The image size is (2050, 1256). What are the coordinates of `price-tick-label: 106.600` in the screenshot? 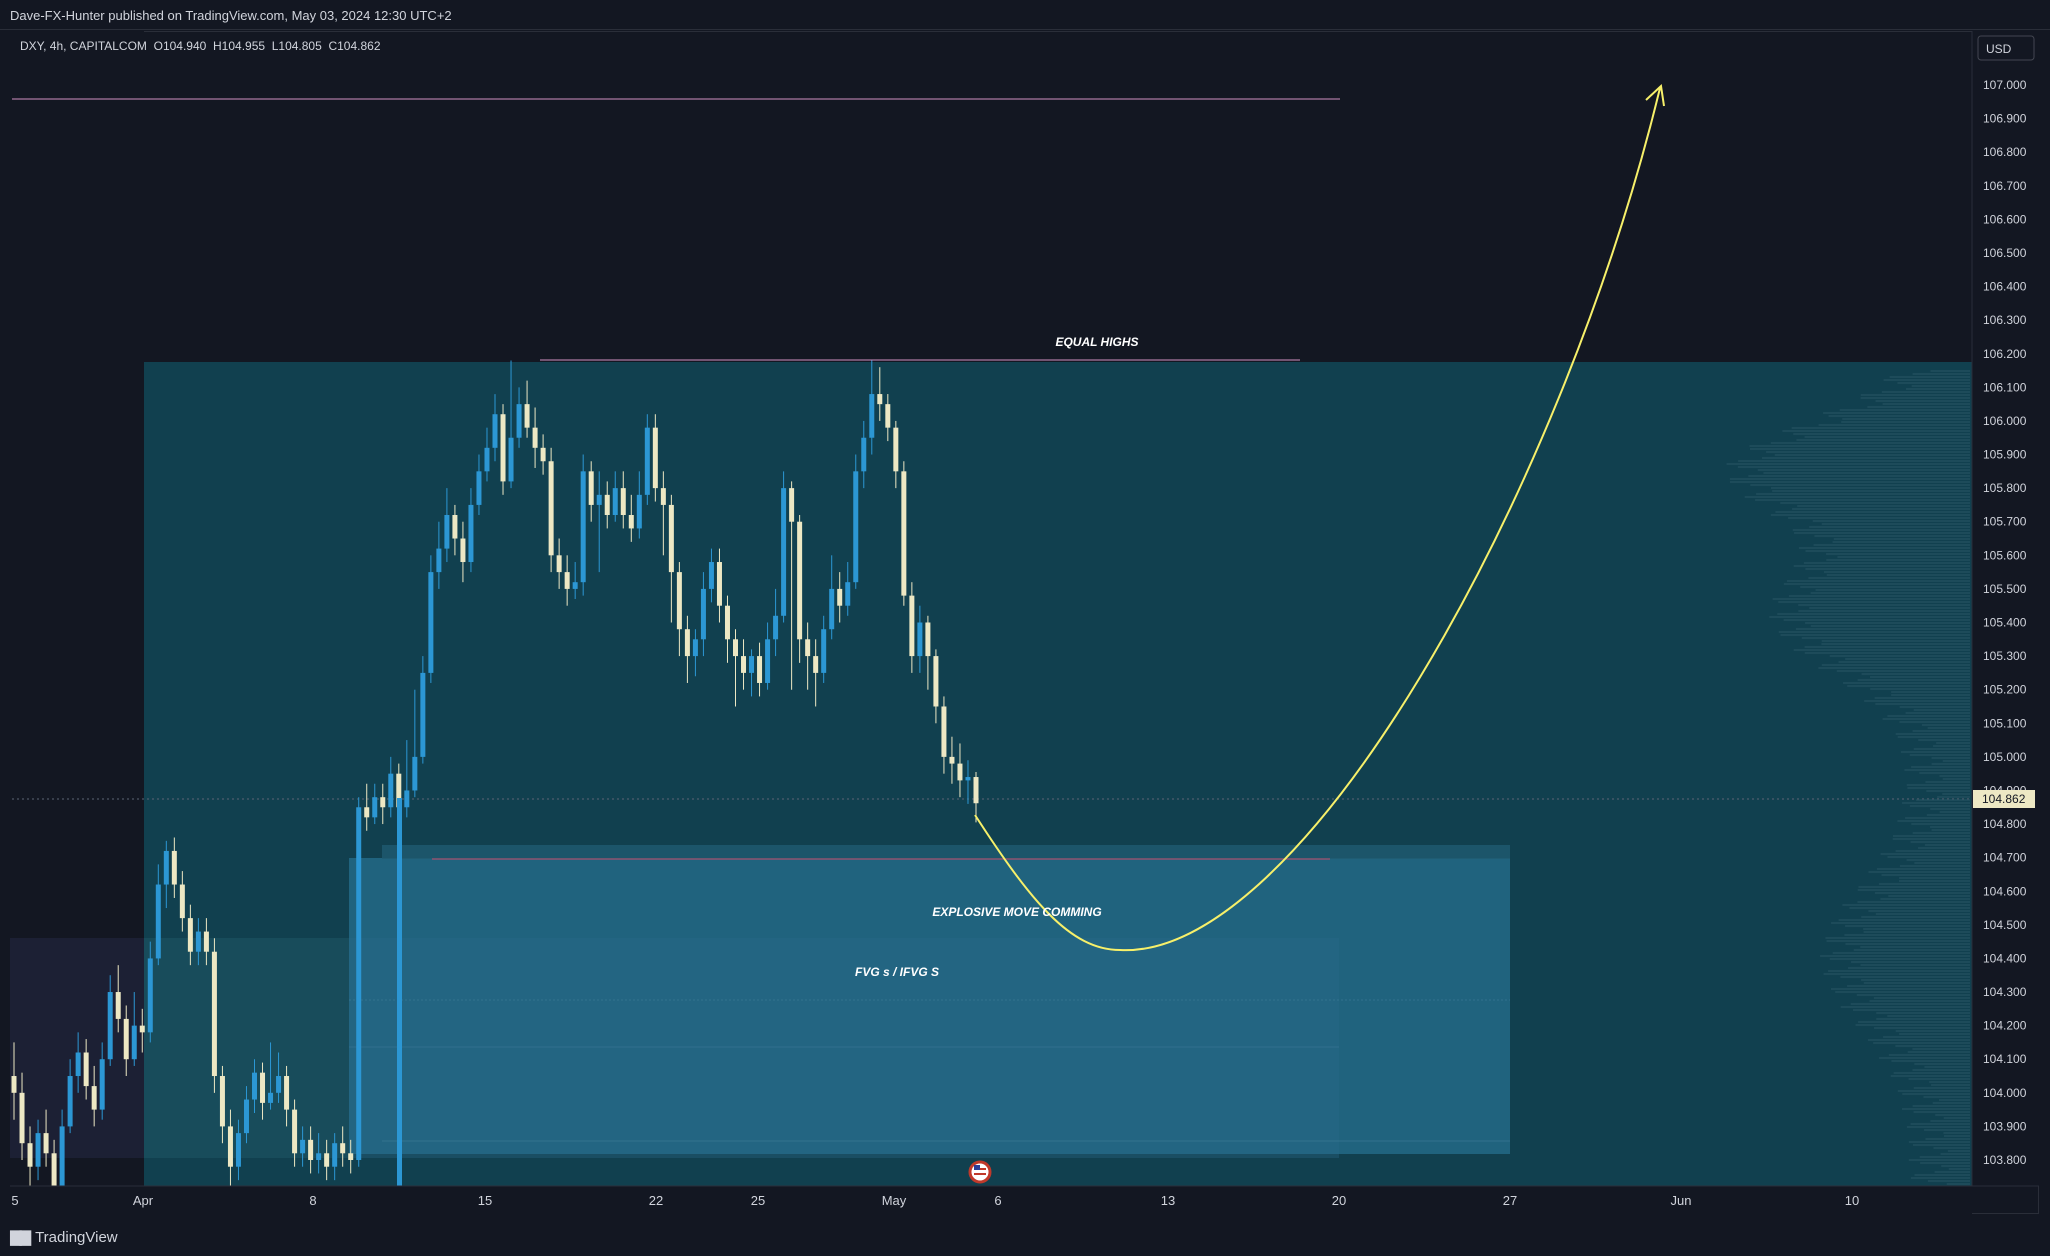 It's located at (2005, 219).